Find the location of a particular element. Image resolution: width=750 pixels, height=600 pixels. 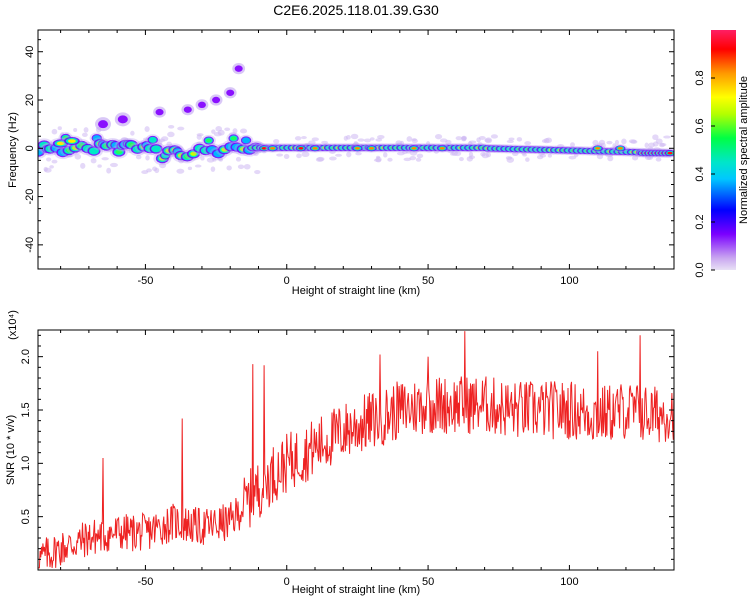

snr-xlabel: Height of straight line (km) is located at coordinates (356, 590).